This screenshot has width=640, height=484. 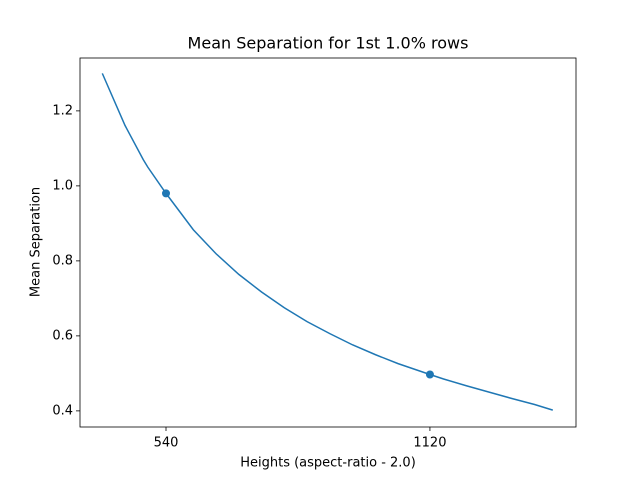 I want to click on y-tick-label: 1.0, so click(x=62, y=185).